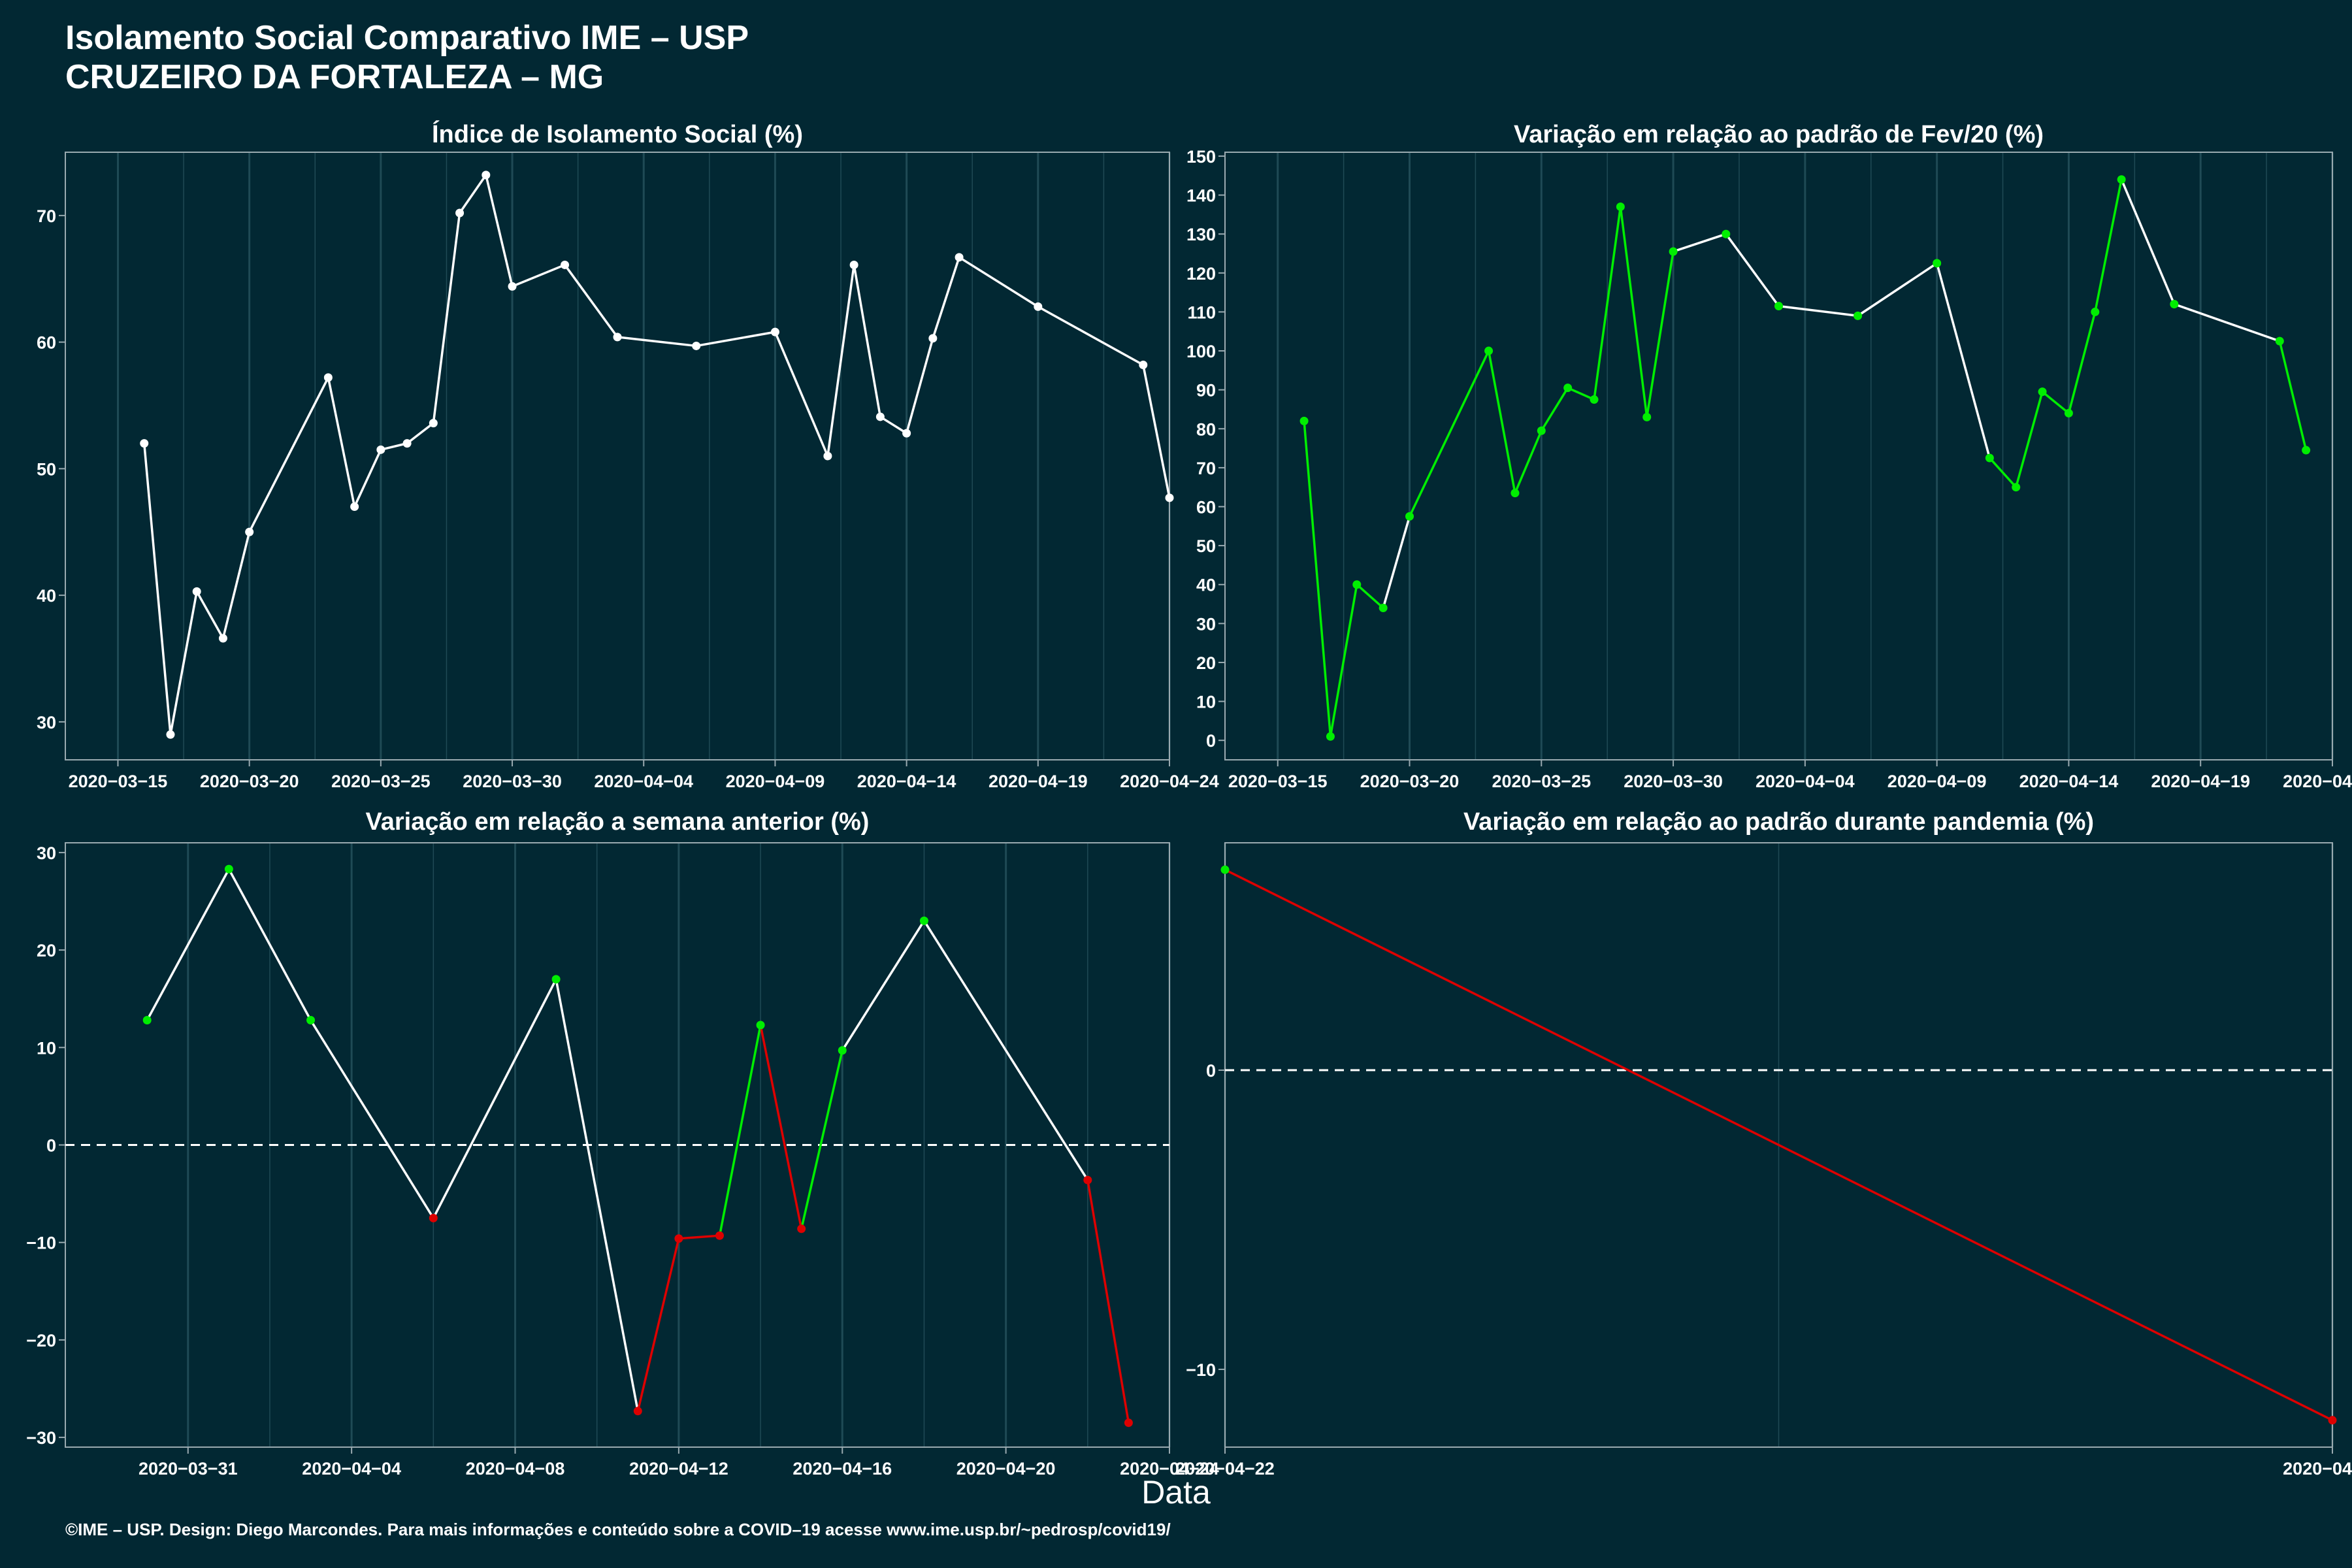 Image resolution: width=2352 pixels, height=1568 pixels. What do you see at coordinates (381, 781) in the screenshot?
I see `x-tick-label: 2020−03−25` at bounding box center [381, 781].